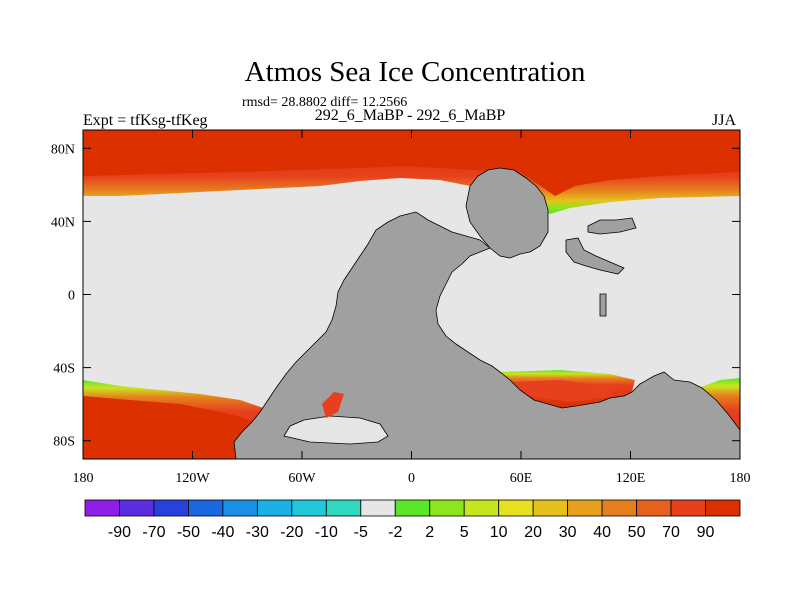 Image resolution: width=800 pixels, height=600 pixels. I want to click on y-tick-label: 40N, so click(63, 222).